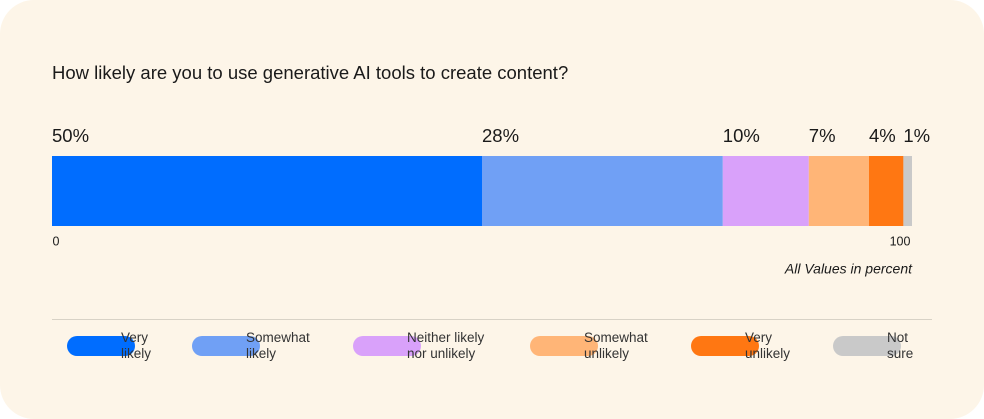 The width and height of the screenshot is (984, 419). Describe the element at coordinates (822, 135) in the screenshot. I see `value-label: 7%` at that location.